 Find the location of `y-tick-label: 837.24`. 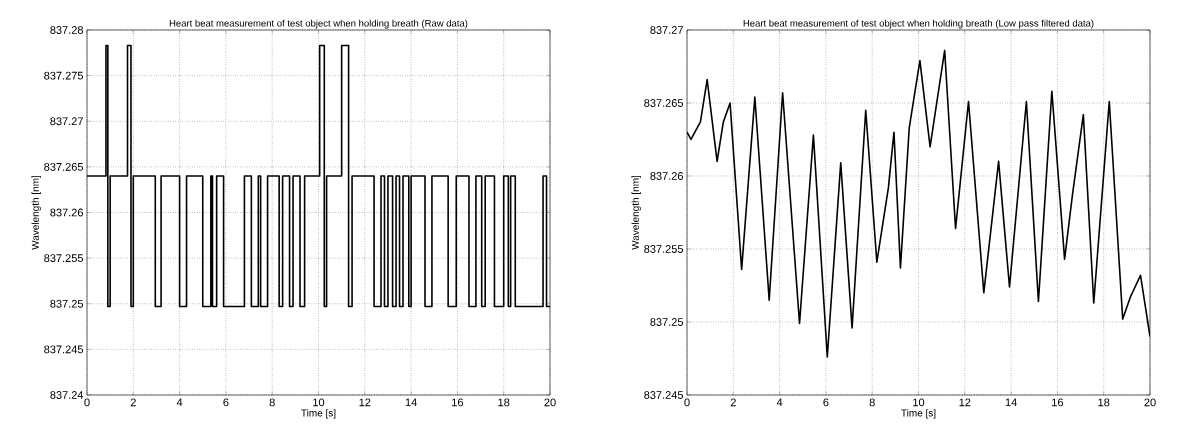

y-tick-label: 837.24 is located at coordinates (67, 395).